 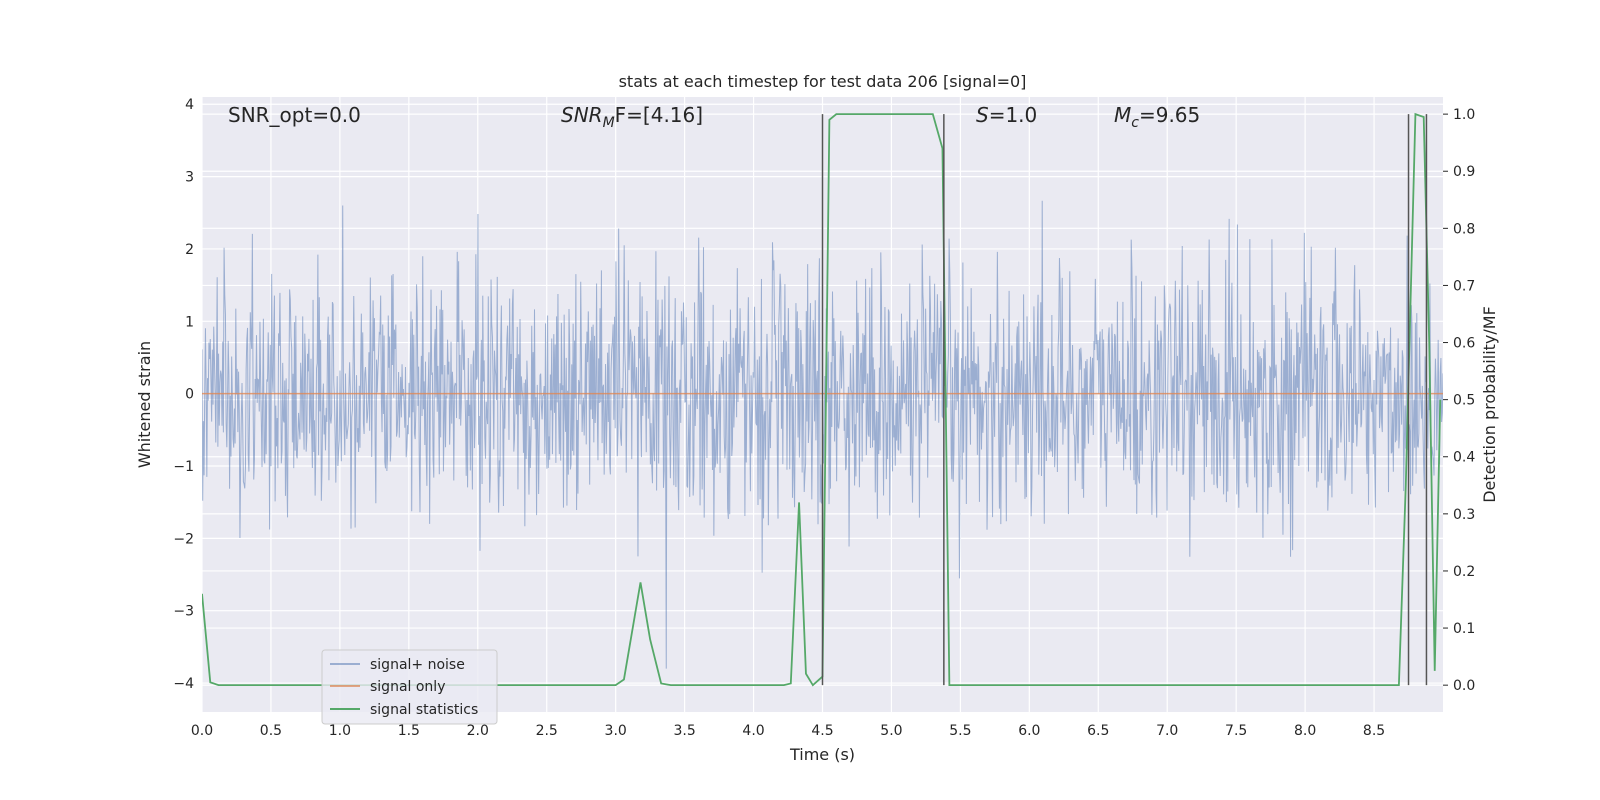 What do you see at coordinates (1464, 115) in the screenshot?
I see `y2-tick-label: 1.0` at bounding box center [1464, 115].